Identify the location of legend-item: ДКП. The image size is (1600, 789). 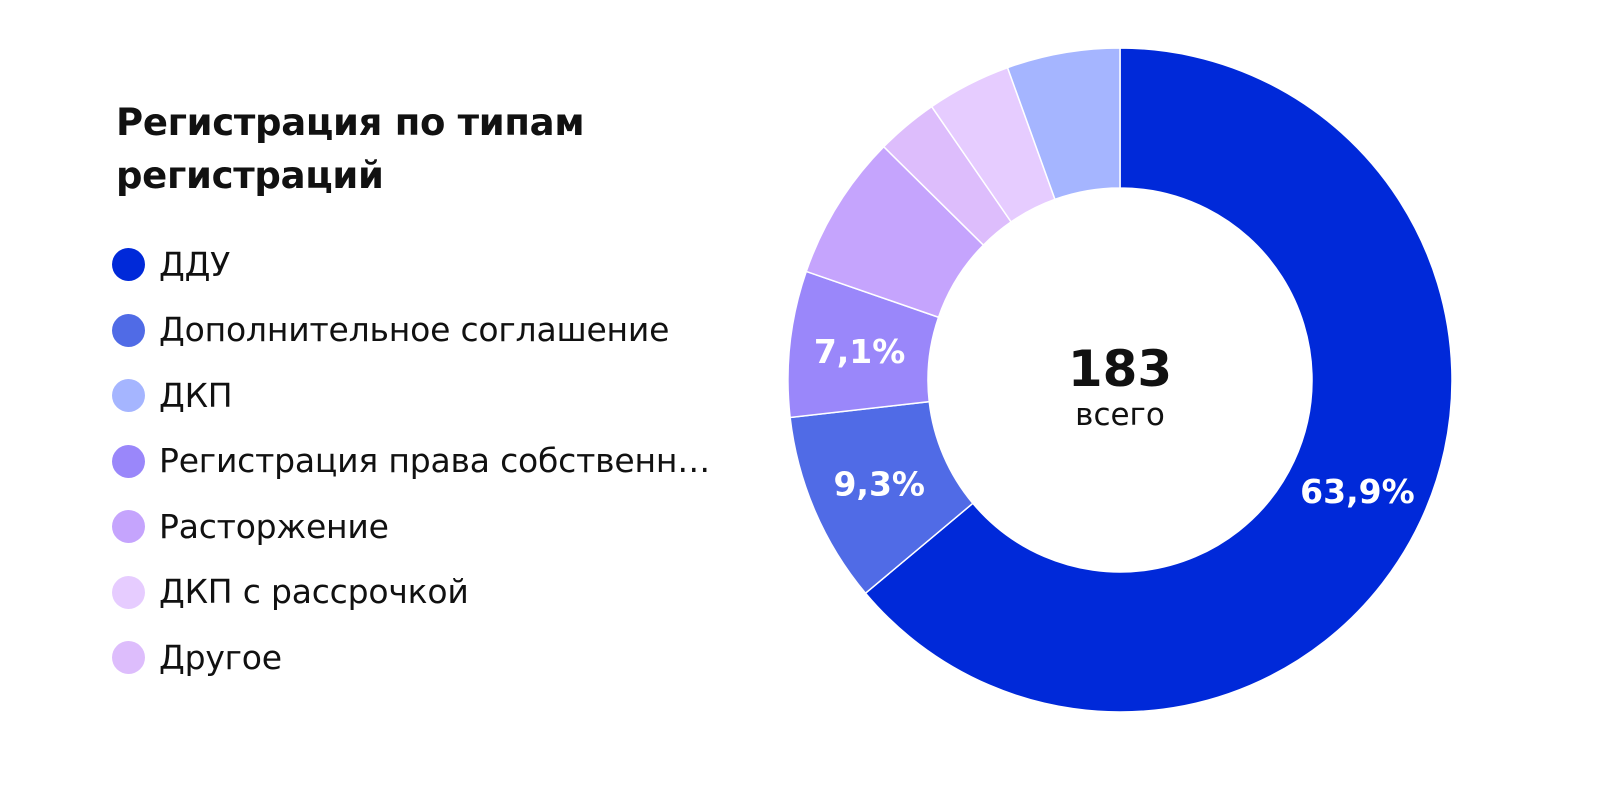
(411, 396).